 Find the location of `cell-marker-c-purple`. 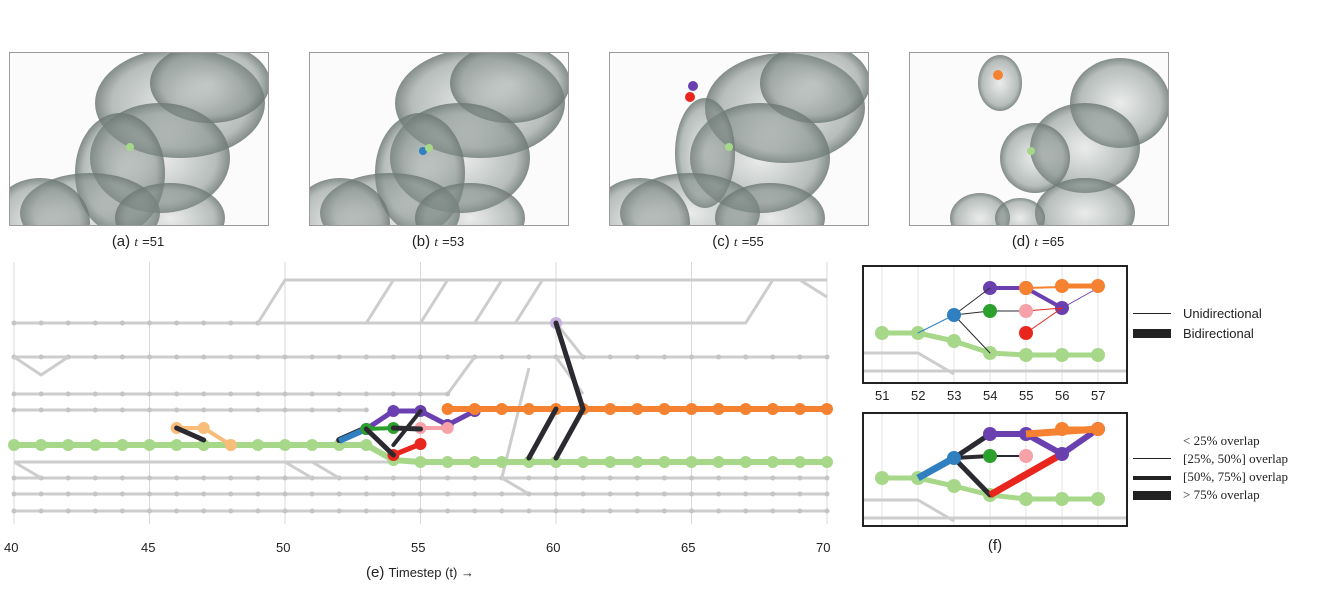

cell-marker-c-purple is located at coordinates (693, 86).